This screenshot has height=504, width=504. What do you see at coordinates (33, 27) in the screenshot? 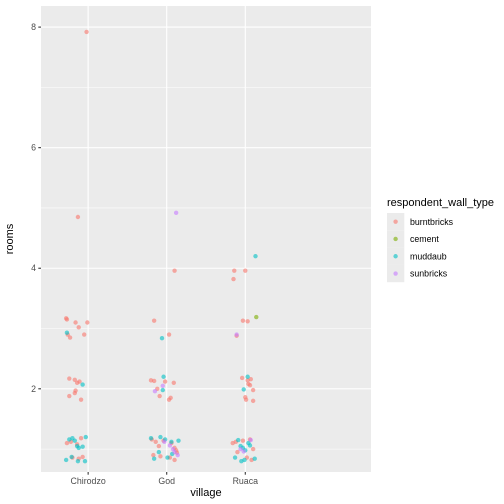
I see `y-tick-label: 8` at bounding box center [33, 27].